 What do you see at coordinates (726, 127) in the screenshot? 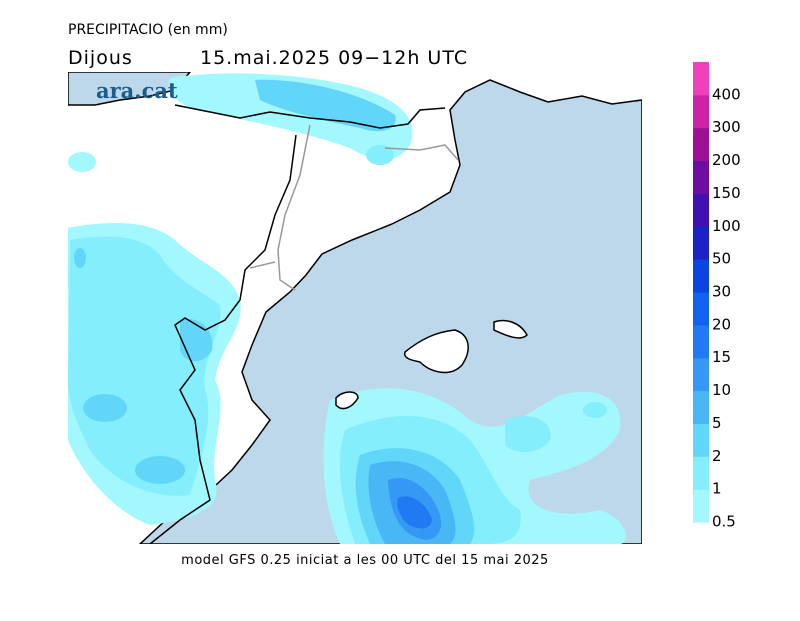
I see `legend-label: 300` at bounding box center [726, 127].